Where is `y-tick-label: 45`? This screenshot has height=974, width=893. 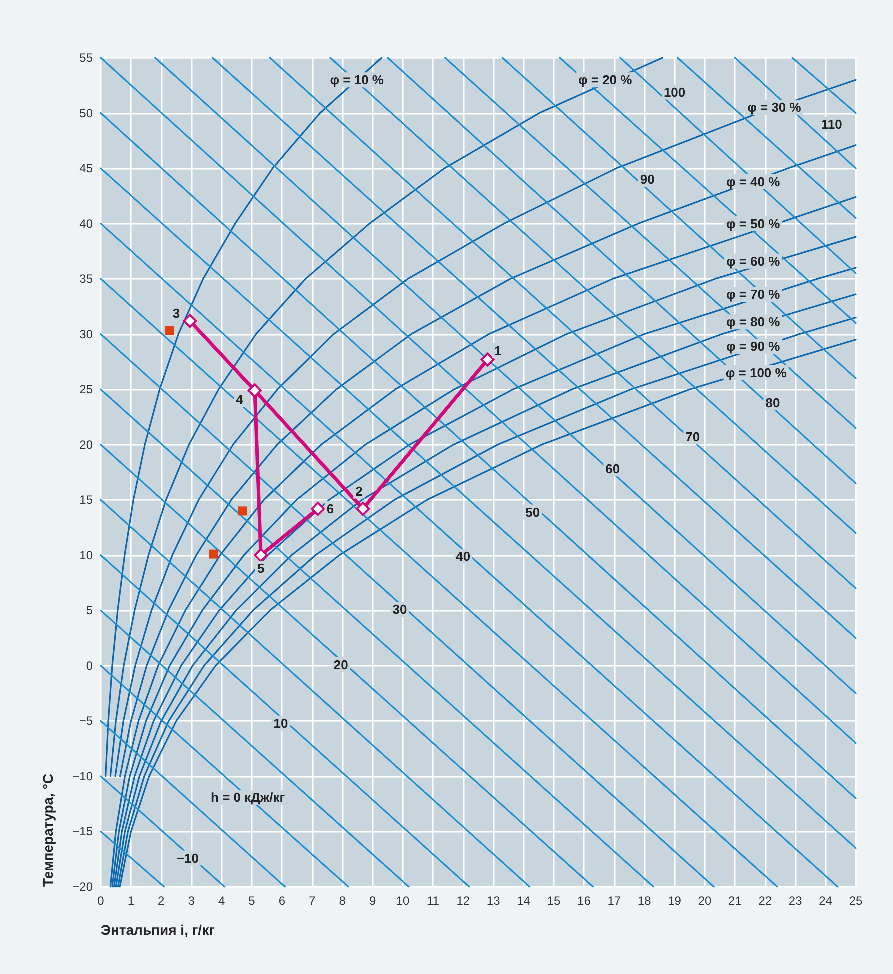 y-tick-label: 45 is located at coordinates (87, 169).